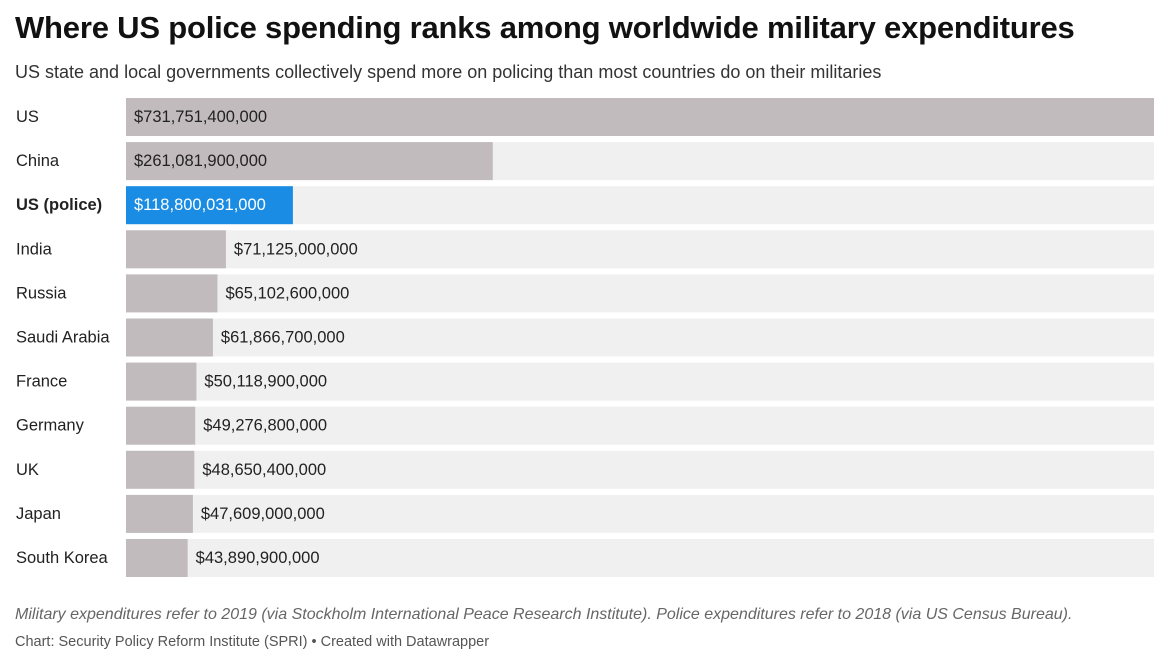 The width and height of the screenshot is (1170, 665). Describe the element at coordinates (640, 293) in the screenshot. I see `bar-track-russia` at that location.